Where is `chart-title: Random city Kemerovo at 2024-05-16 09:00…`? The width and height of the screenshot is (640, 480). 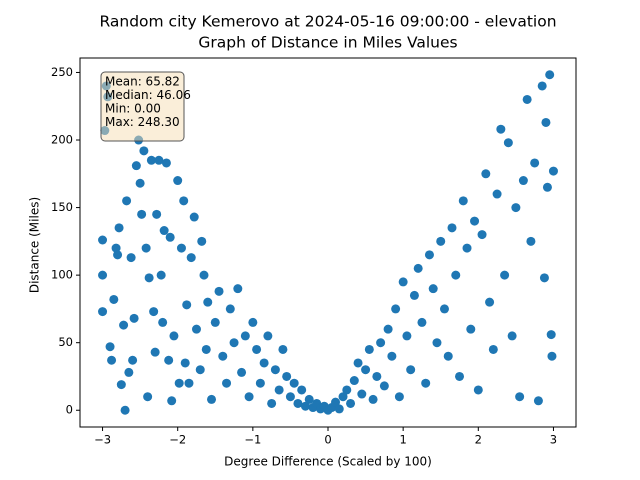
chart-title: Random city Kemerovo at 2024-05-16 09:00… is located at coordinates (327, 22).